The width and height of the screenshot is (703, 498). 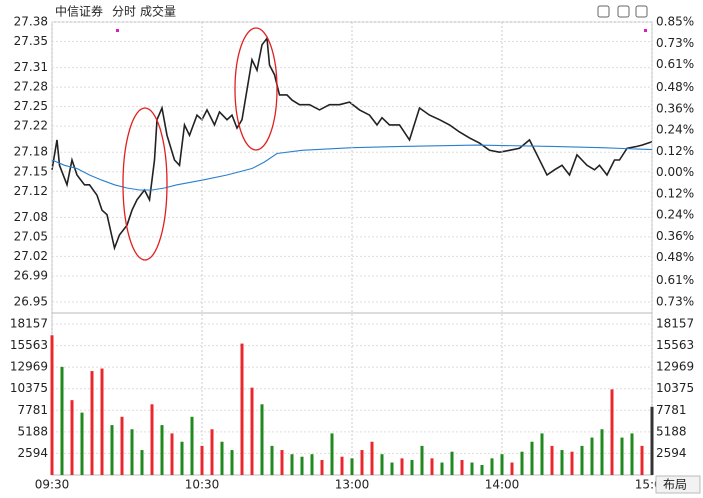 I want to click on y-tick-label-right: 7781, so click(x=671, y=410).